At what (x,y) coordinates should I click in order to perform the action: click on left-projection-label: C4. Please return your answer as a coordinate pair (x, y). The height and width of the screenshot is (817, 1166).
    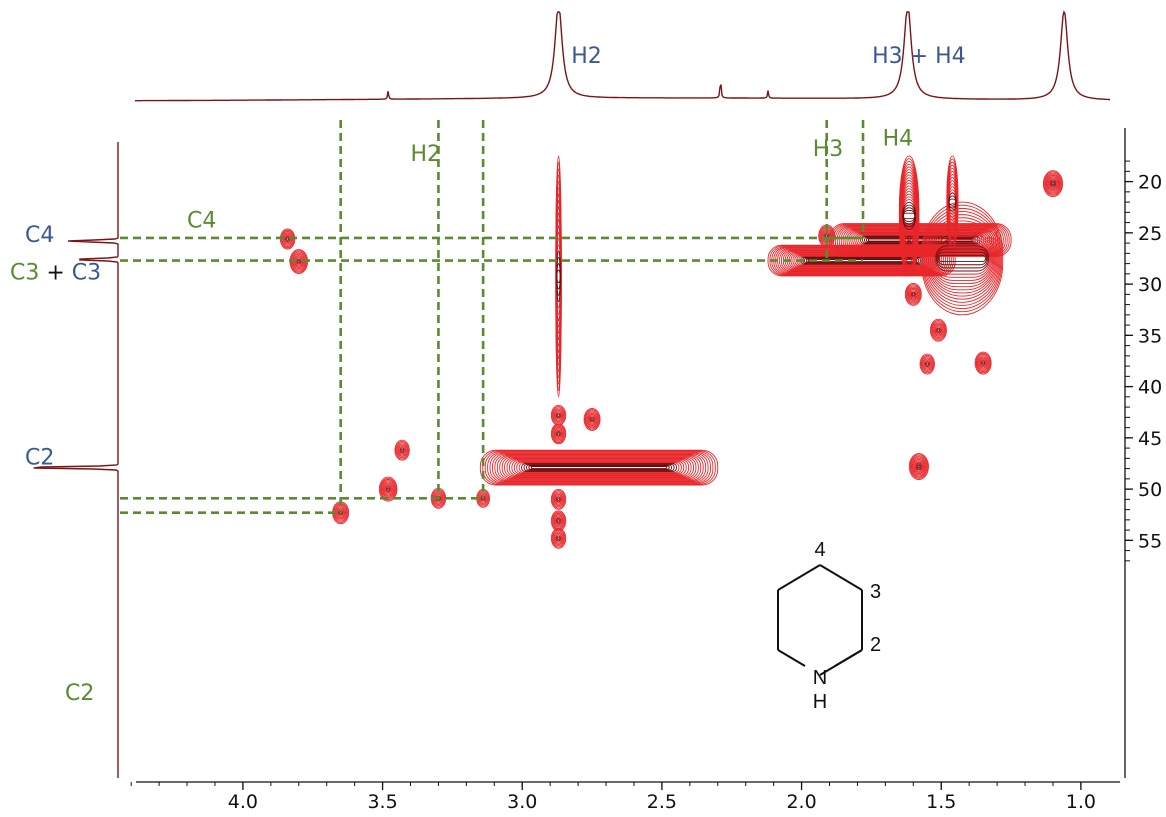
    Looking at the image, I should click on (39, 235).